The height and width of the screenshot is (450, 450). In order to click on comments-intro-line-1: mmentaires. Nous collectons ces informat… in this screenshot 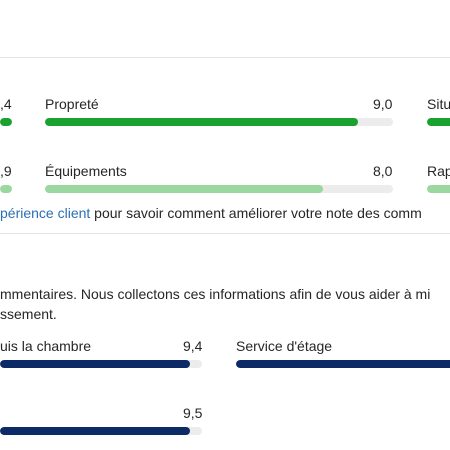, I will do `click(215, 294)`.